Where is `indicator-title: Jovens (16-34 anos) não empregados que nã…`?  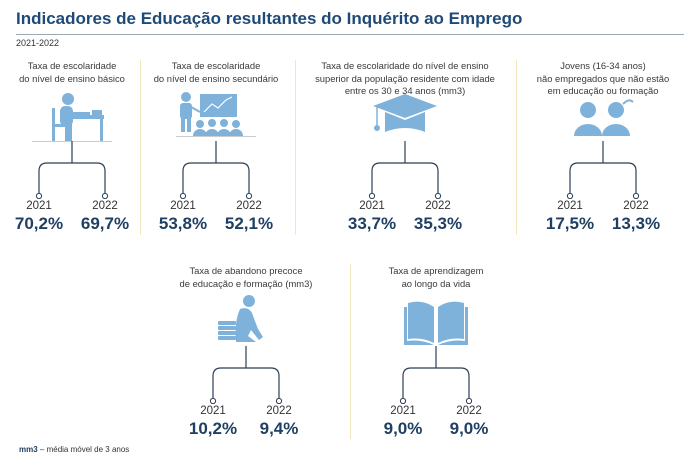
indicator-title: Jovens (16-34 anos) não empregados que nã… is located at coordinates (603, 79).